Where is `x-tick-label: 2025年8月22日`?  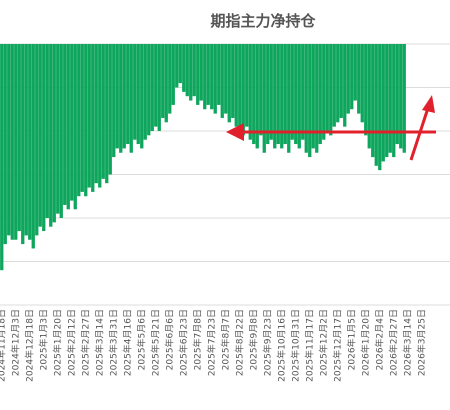
x-tick-label: 2025年8月22日 is located at coordinates (239, 342).